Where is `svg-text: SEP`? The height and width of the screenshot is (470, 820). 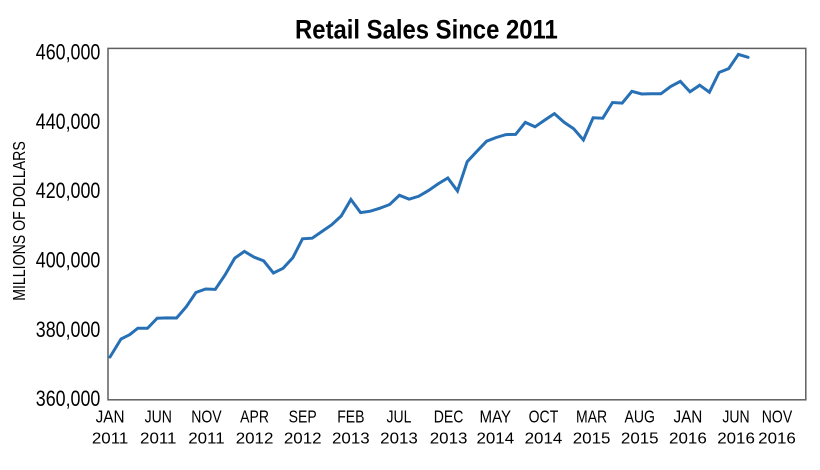 svg-text: SEP is located at coordinates (303, 417).